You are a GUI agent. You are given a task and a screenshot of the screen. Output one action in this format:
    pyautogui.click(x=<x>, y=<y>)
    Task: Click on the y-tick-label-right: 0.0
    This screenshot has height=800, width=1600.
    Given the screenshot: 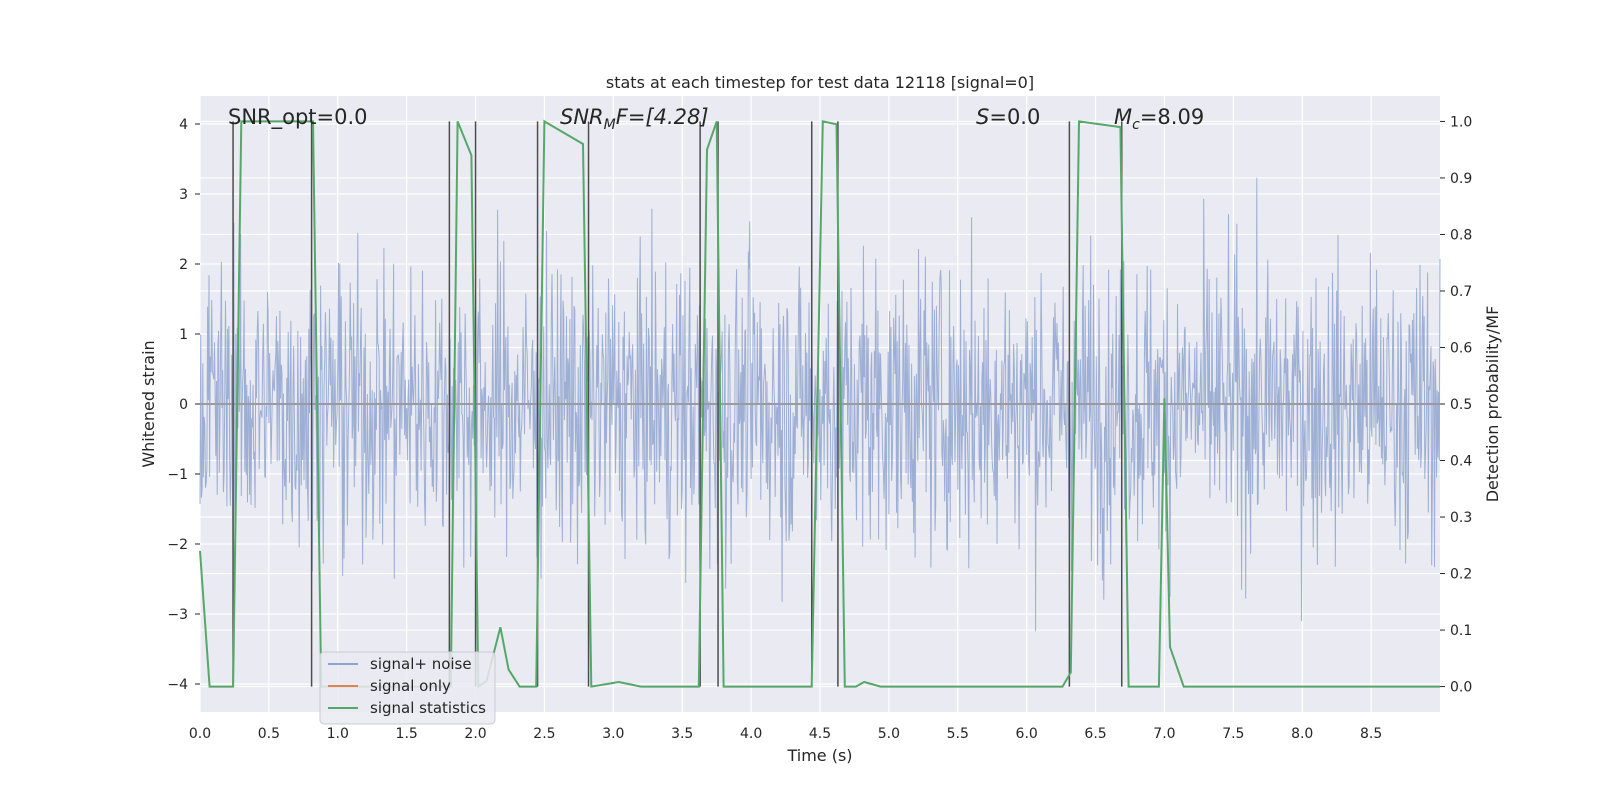 What is the action you would take?
    pyautogui.click(x=1461, y=688)
    